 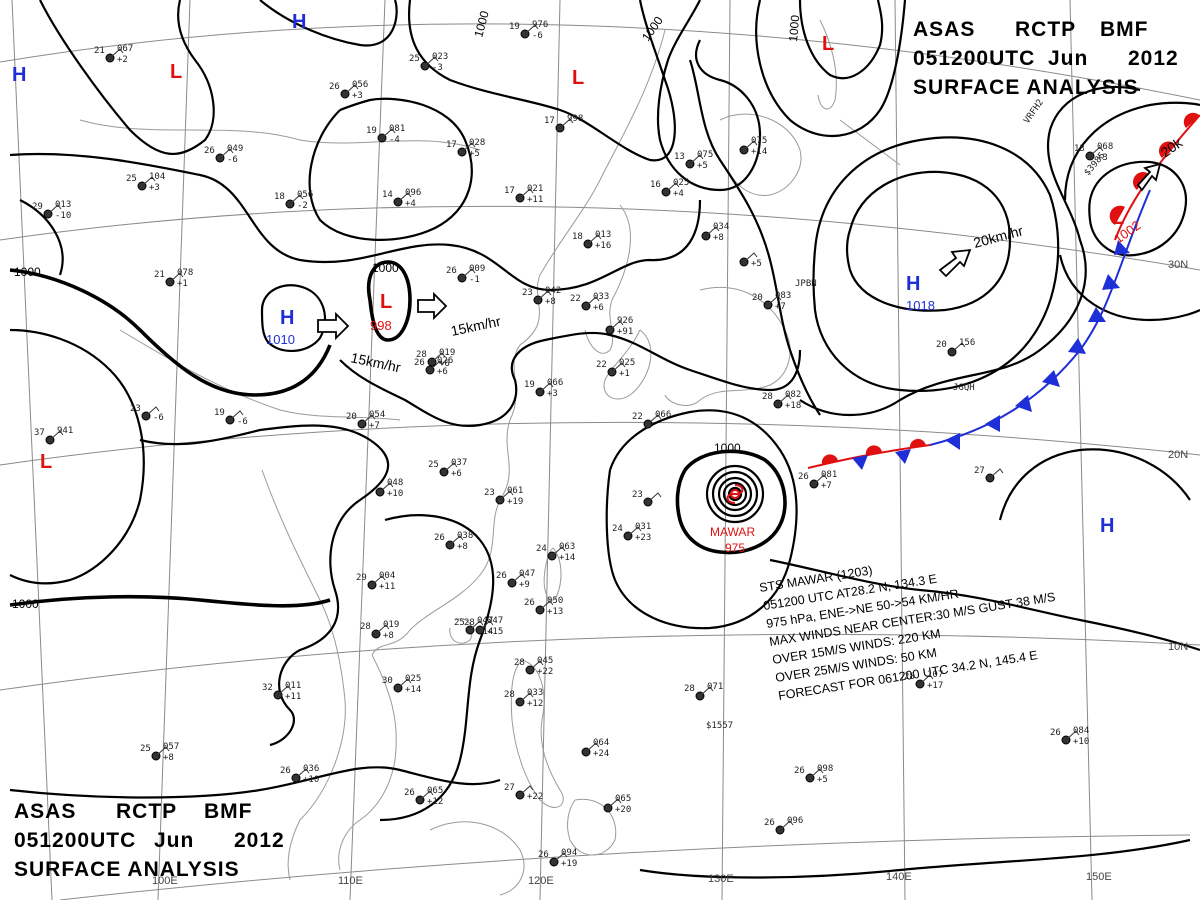 What do you see at coordinates (389, 301) in the screenshot?
I see `isobar-1000-l998` at bounding box center [389, 301].